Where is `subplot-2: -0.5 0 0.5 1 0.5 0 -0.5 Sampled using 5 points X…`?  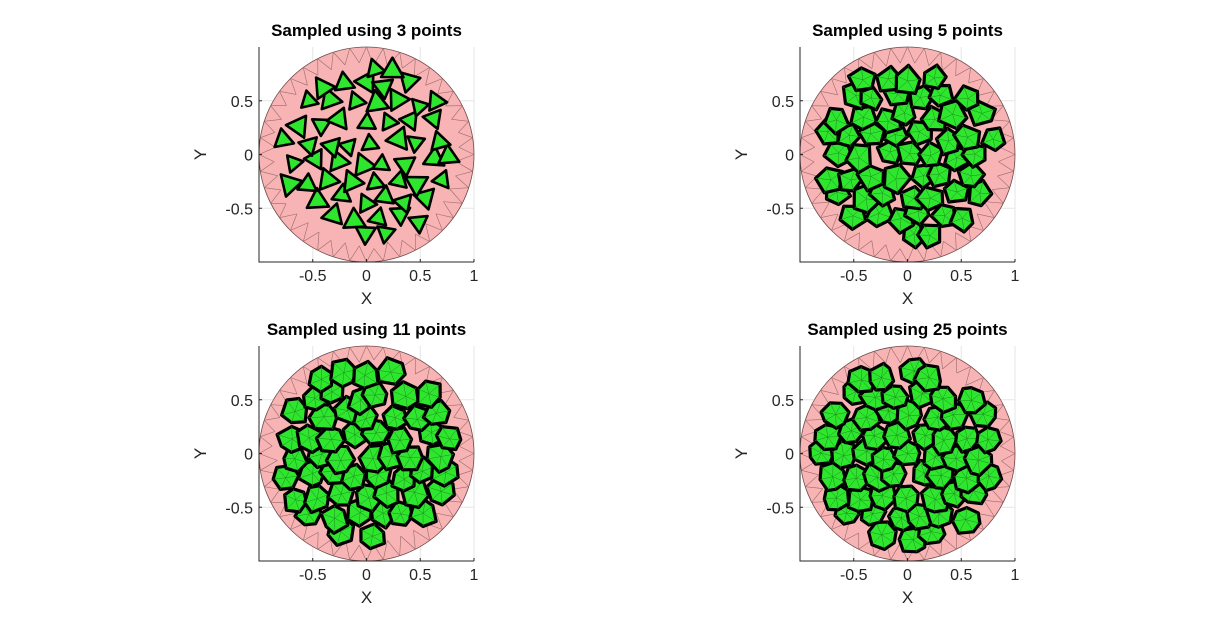
subplot-2: -0.5 0 0.5 1 0.5 0 -0.5 Sampled using 5 points X… is located at coordinates (876, 164).